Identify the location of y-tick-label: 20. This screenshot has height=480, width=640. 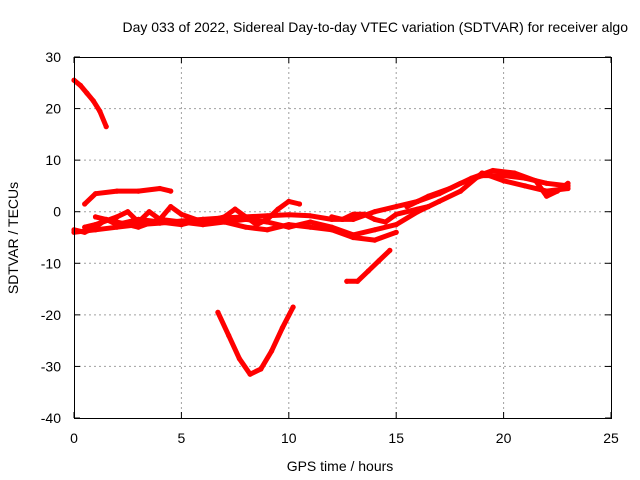
(53, 109).